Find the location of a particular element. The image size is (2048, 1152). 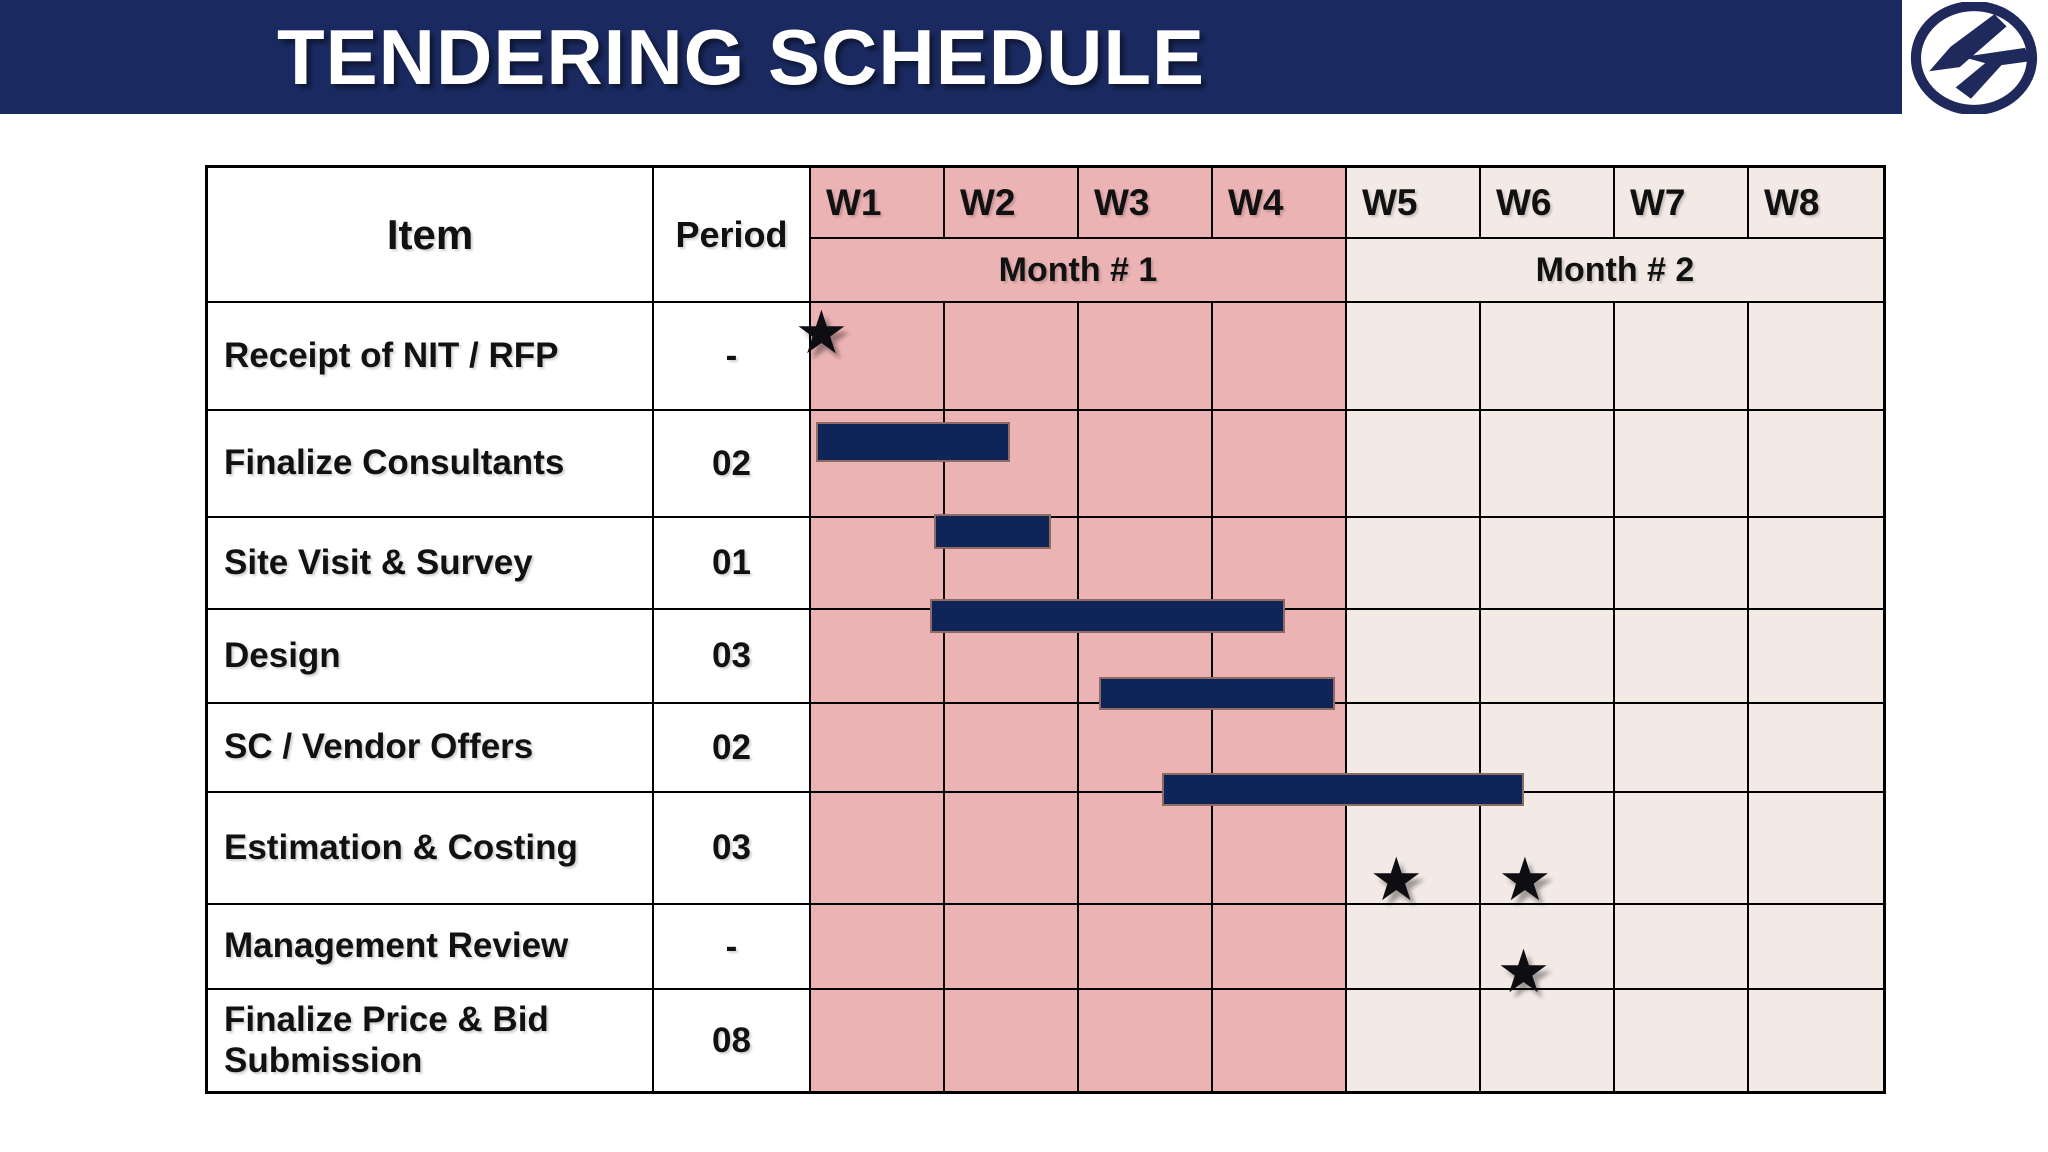

month-2-header: Month # 2 is located at coordinates (1615, 271).